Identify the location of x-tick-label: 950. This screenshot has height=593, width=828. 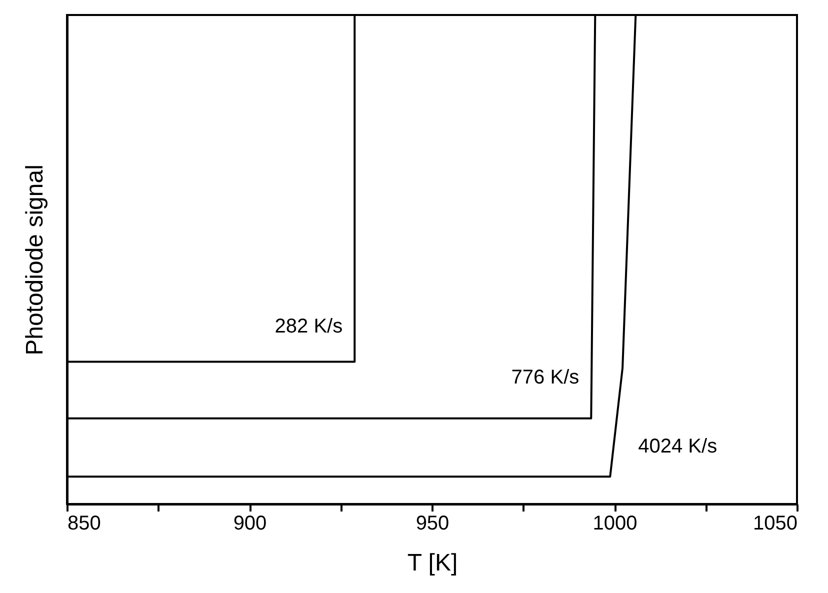
(433, 523).